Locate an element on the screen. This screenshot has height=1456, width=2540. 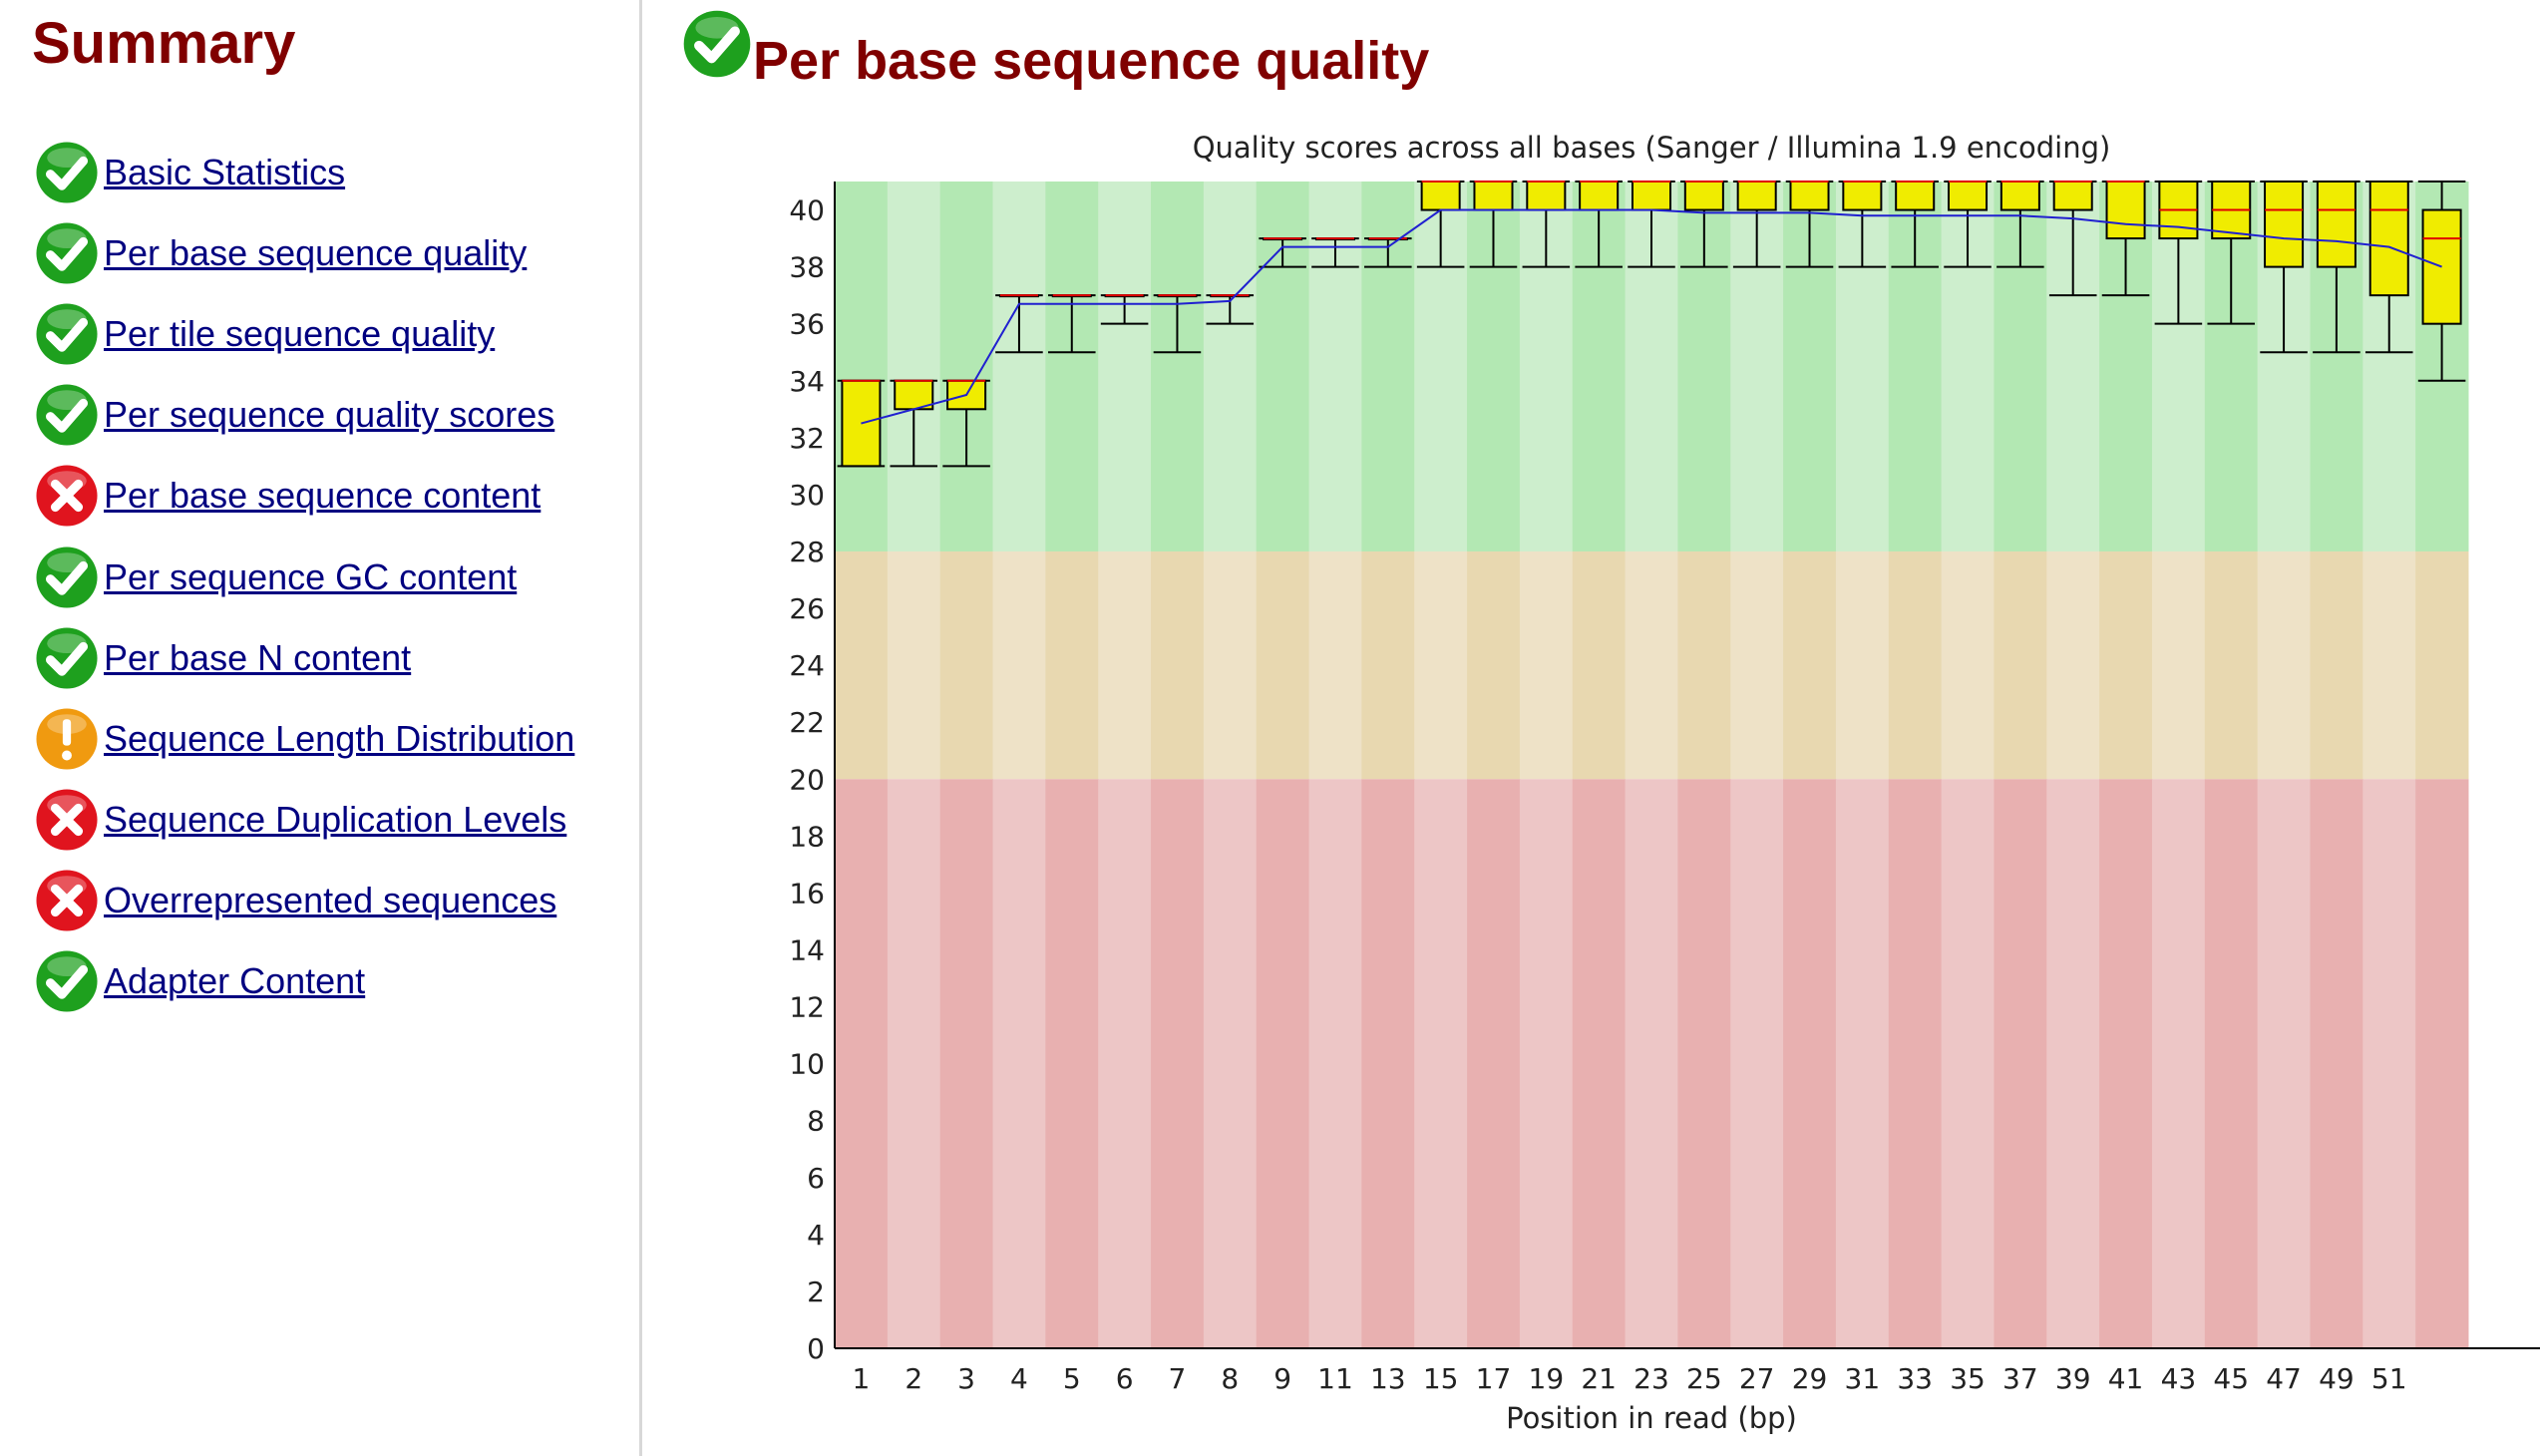
module-link-per-tile-sequence-quality: Per tile sequence quality is located at coordinates (300, 333).